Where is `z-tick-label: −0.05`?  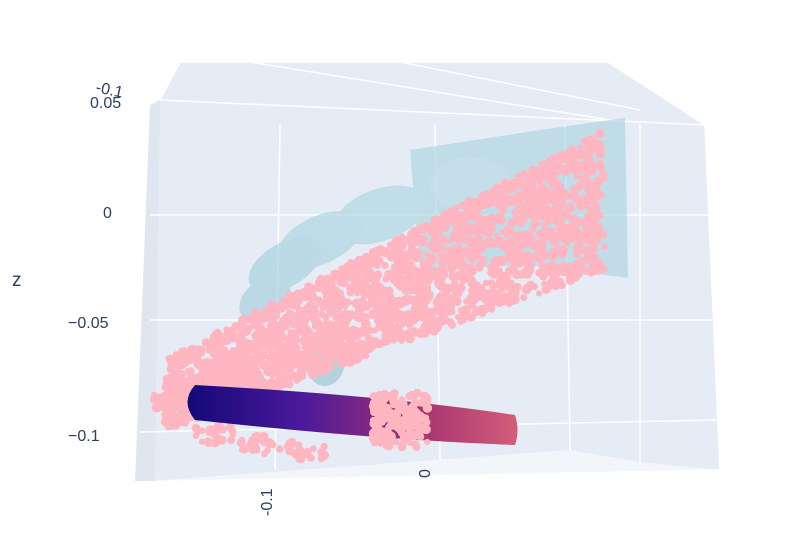
z-tick-label: −0.05 is located at coordinates (88, 323).